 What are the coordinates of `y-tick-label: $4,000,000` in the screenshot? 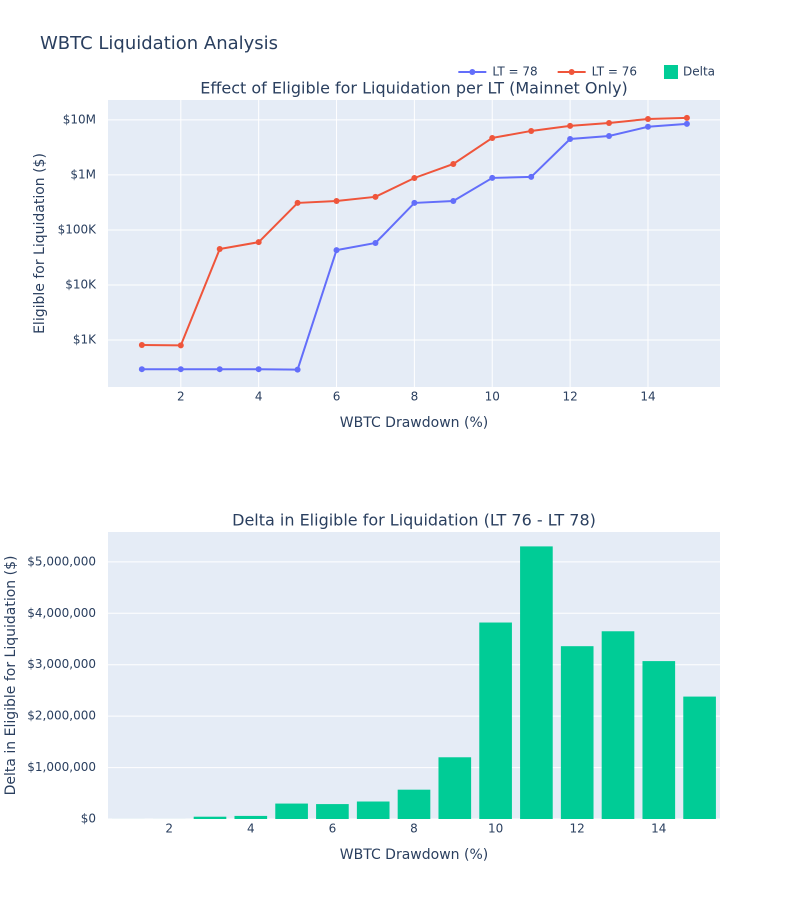 It's located at (61, 613).